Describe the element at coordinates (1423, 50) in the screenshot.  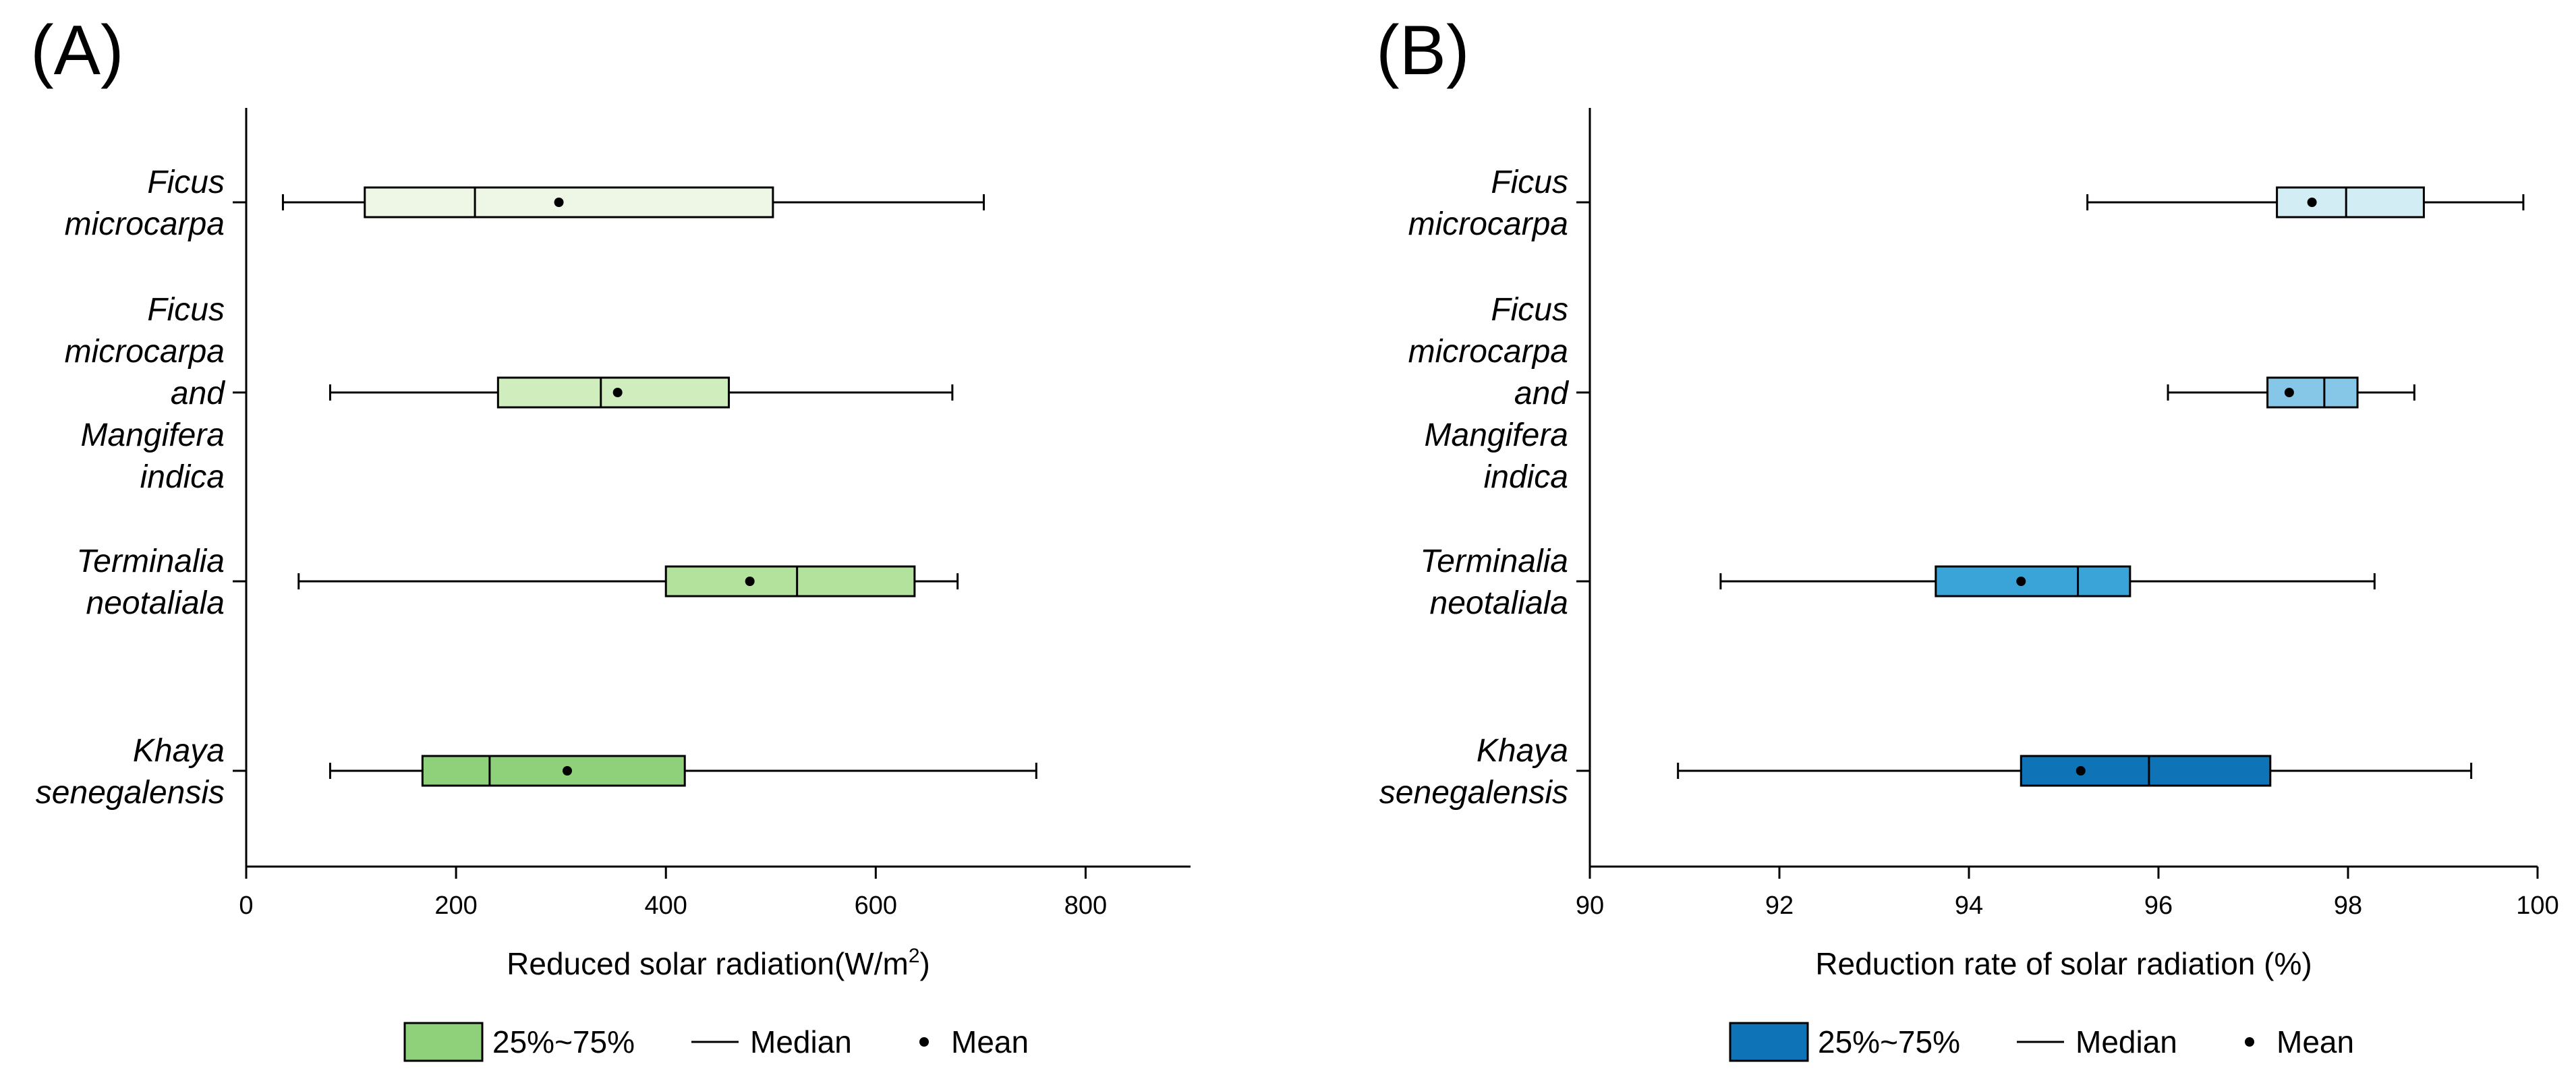
I see `panel-label: (B)` at that location.